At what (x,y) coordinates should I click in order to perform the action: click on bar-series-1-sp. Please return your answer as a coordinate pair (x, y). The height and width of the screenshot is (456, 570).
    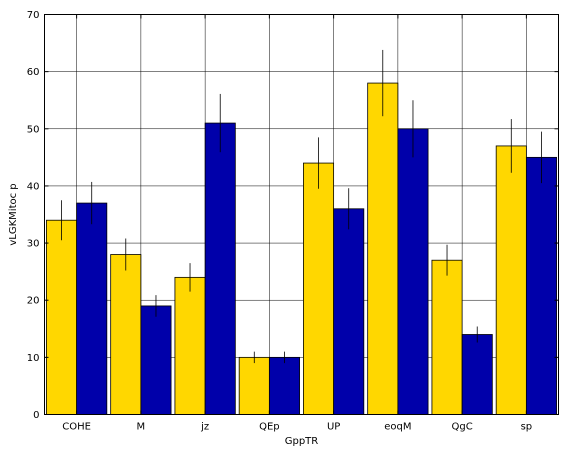
    Looking at the image, I should click on (511, 280).